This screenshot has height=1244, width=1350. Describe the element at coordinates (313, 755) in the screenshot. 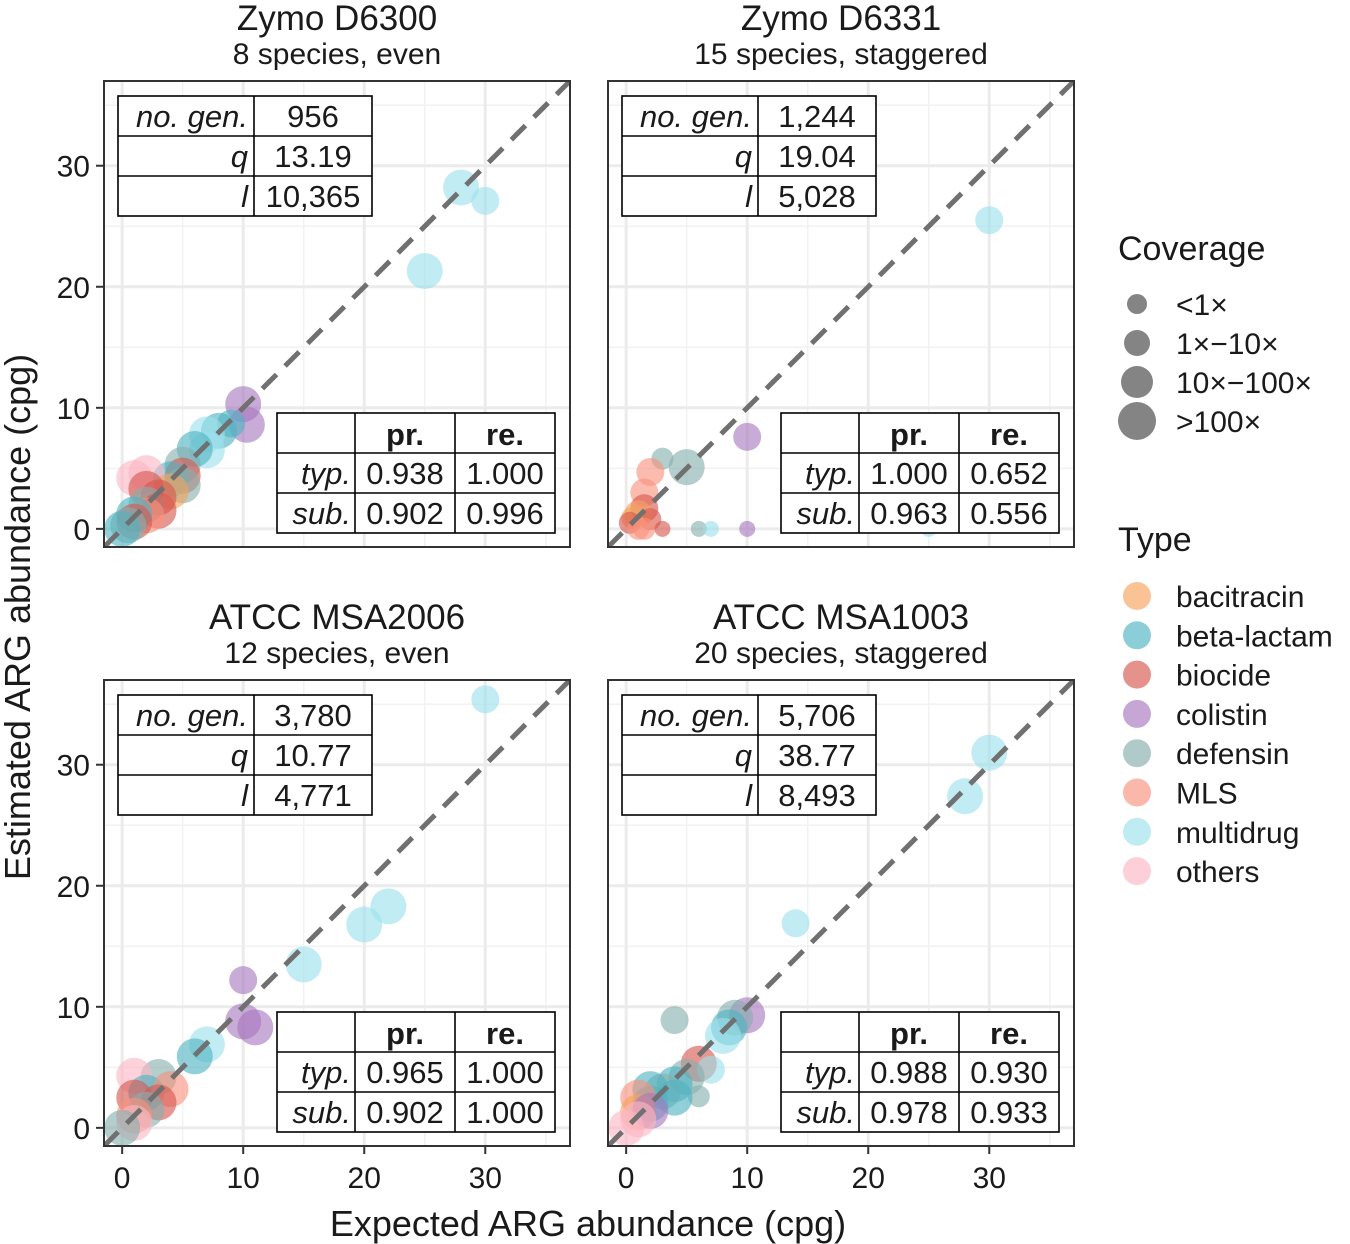

I see `stats-value: 10.77` at that location.